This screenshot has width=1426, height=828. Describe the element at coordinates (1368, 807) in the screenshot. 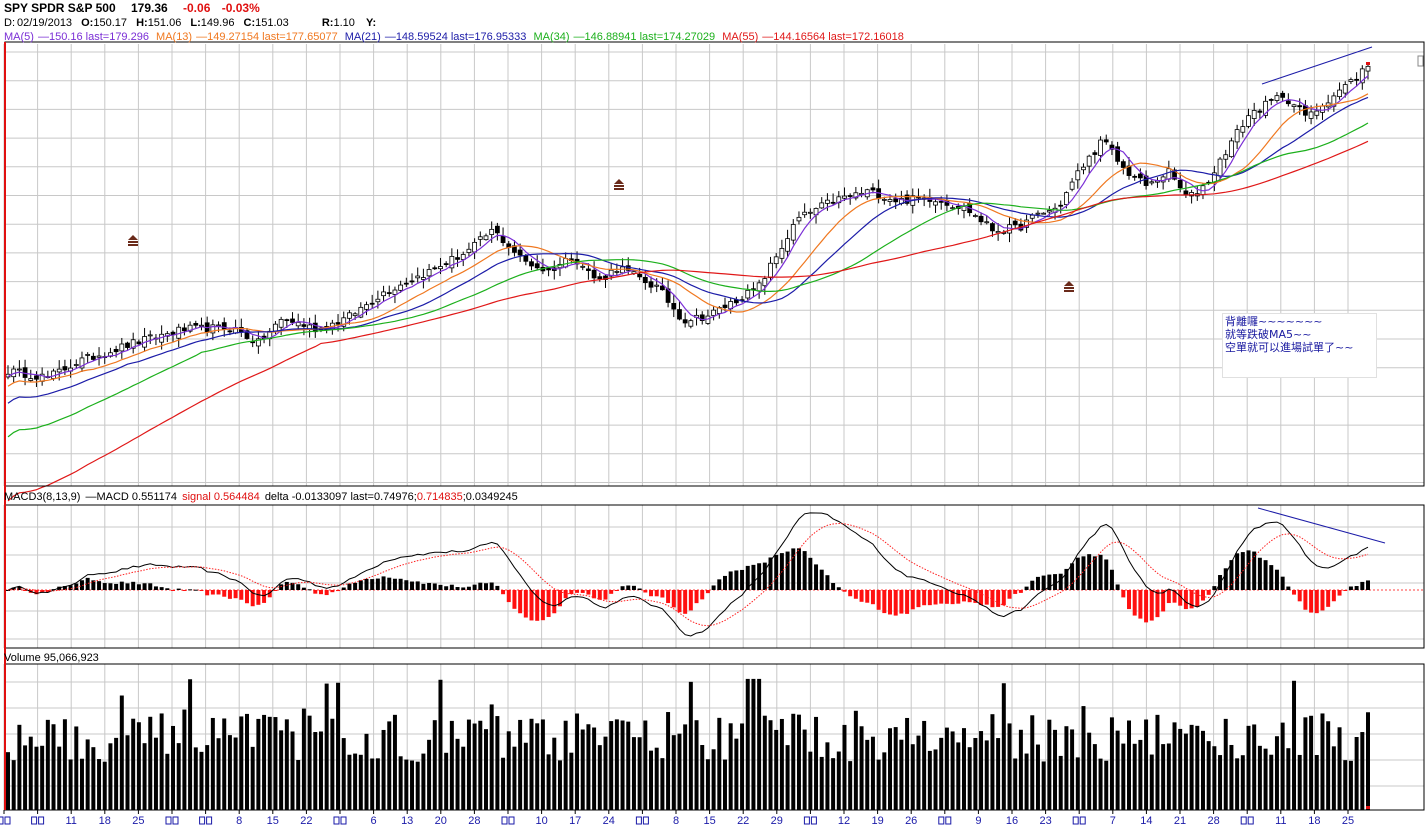

I see `last-volume-marker` at that location.